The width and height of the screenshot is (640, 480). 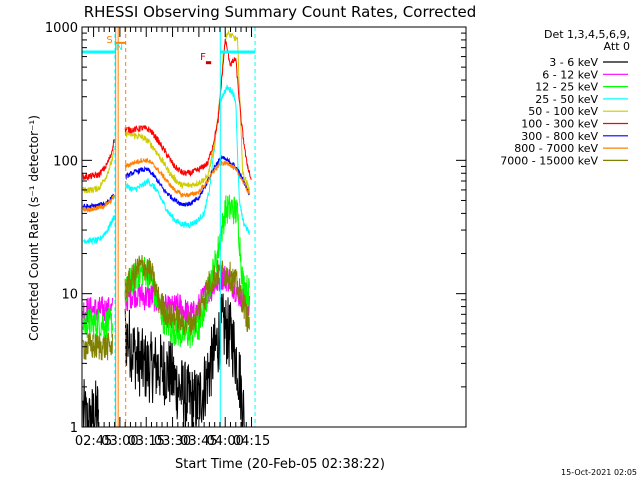 What do you see at coordinates (198, 441) in the screenshot?
I see `x-tick-label: 03:45` at bounding box center [198, 441].